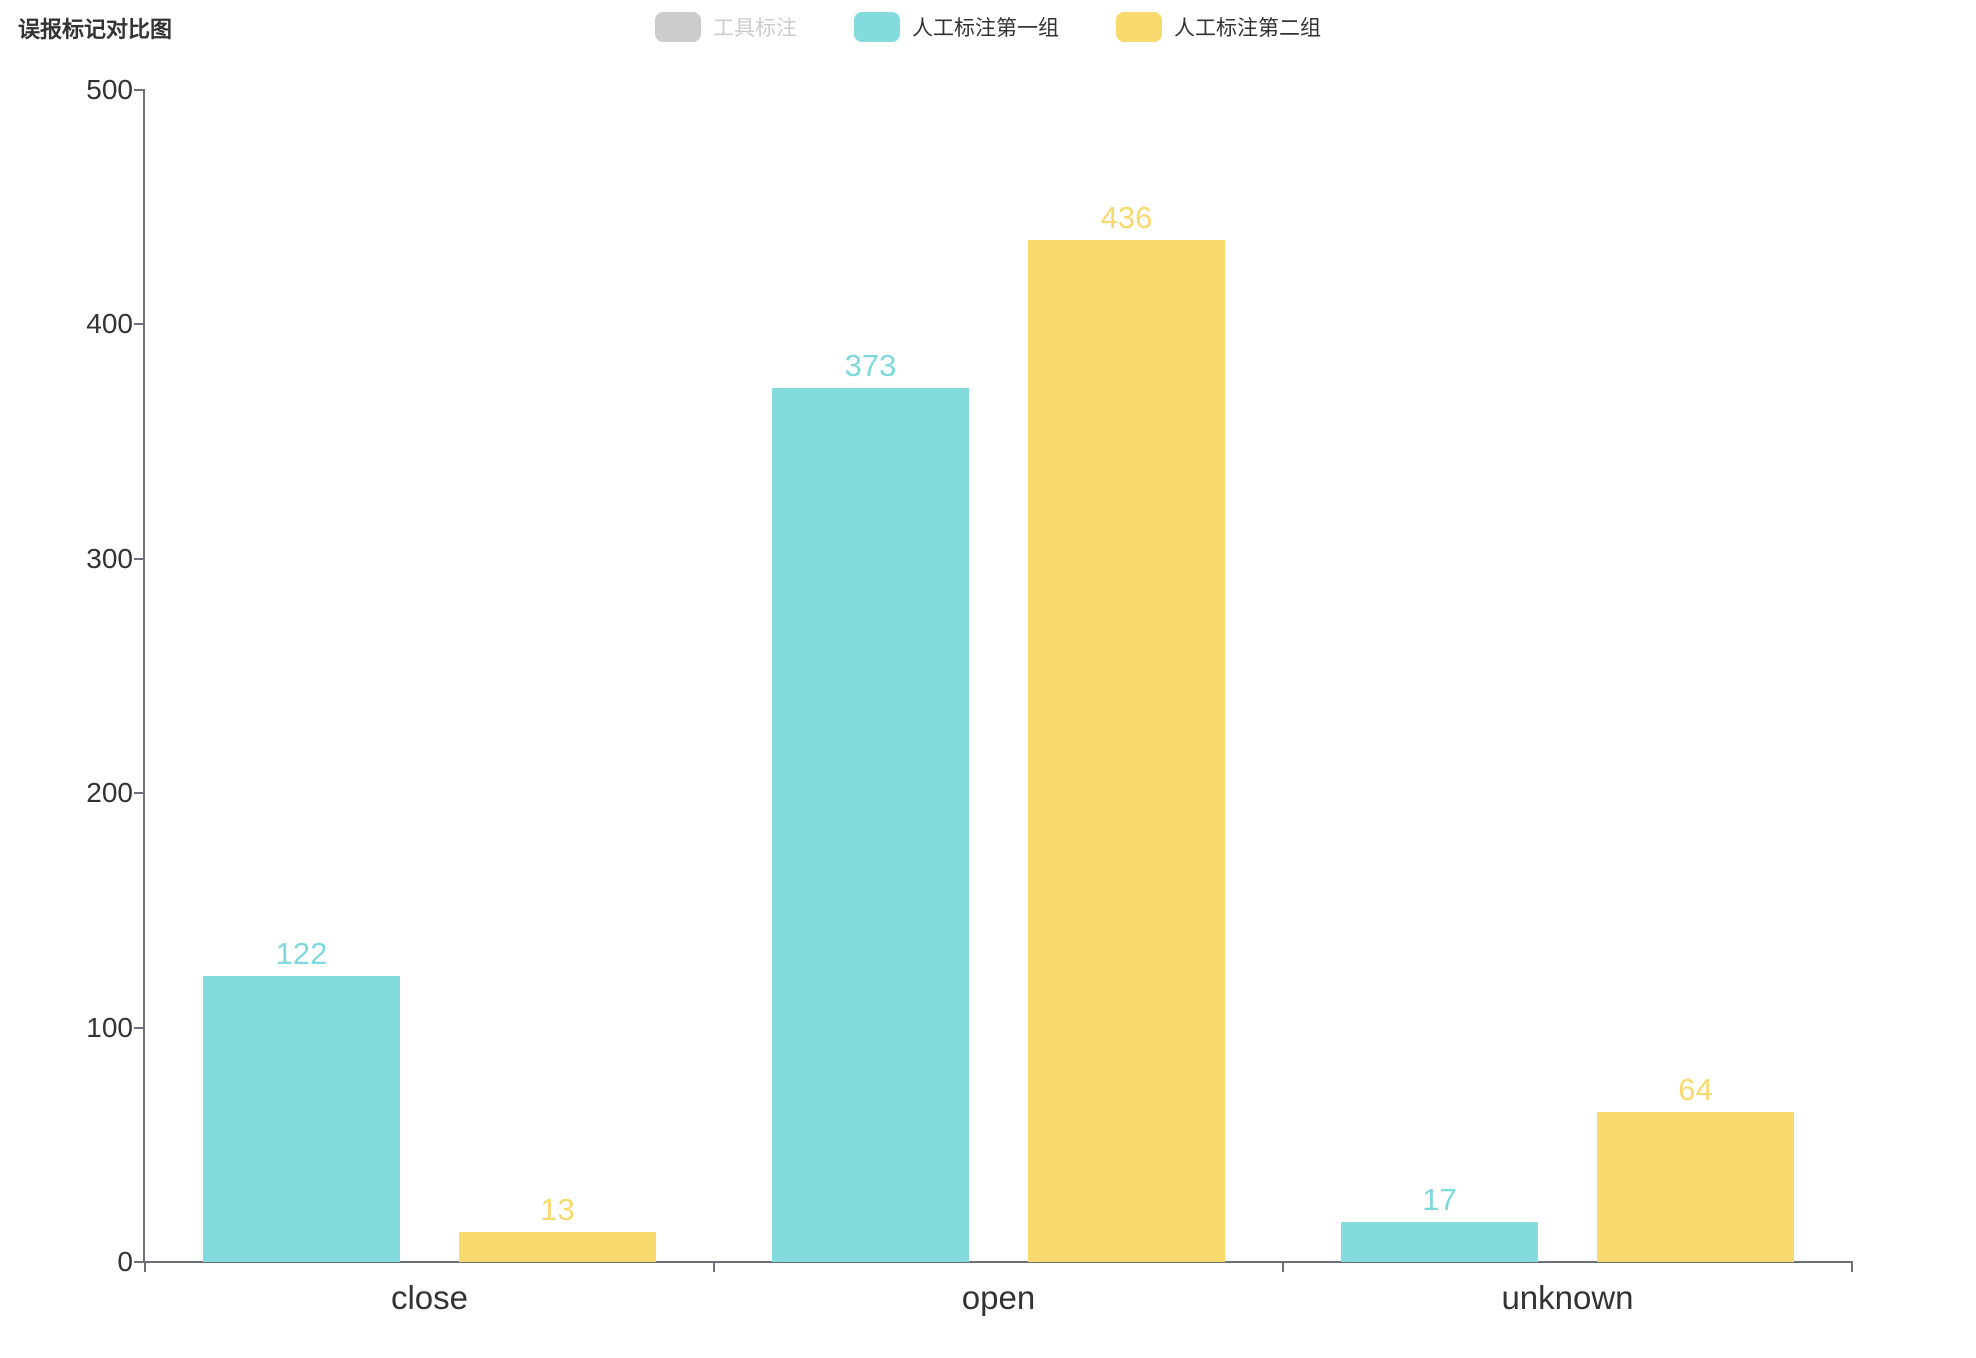  I want to click on legend-item-manual-group-1: 人工标注第一组, so click(956, 27).